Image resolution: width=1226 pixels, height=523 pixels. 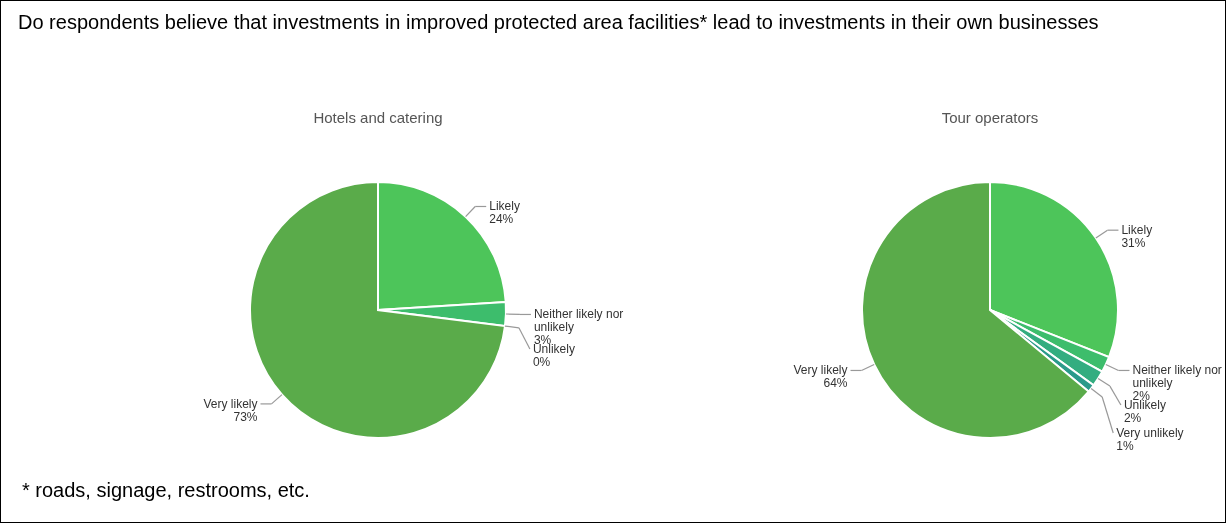 I want to click on text: Do respondents believe that investments in improved protected area facilities* lead to investments in their own businesses, so click(x=559, y=22).